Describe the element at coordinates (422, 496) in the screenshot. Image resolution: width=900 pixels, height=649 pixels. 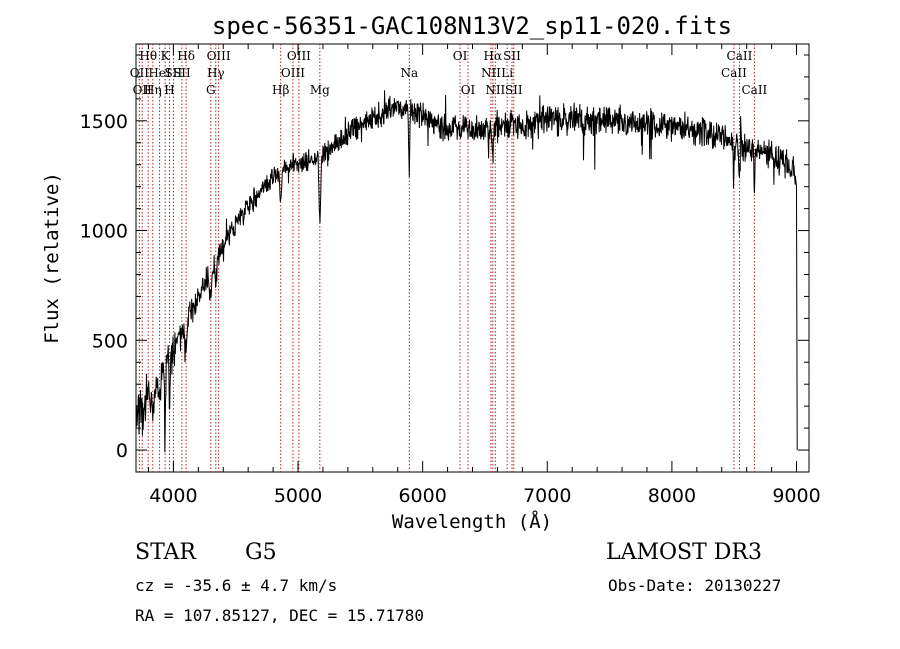
I see `x-tick-label: 6000` at that location.